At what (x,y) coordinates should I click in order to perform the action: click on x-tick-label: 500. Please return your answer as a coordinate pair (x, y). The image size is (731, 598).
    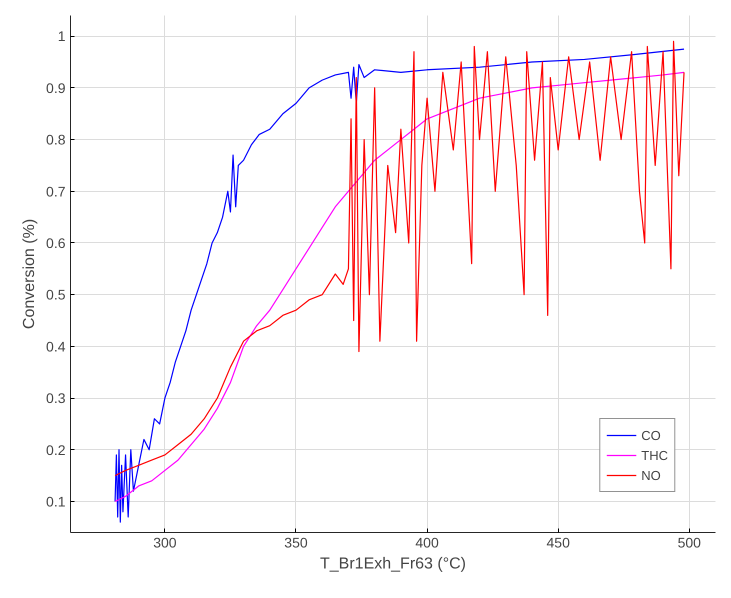
    Looking at the image, I should click on (690, 542).